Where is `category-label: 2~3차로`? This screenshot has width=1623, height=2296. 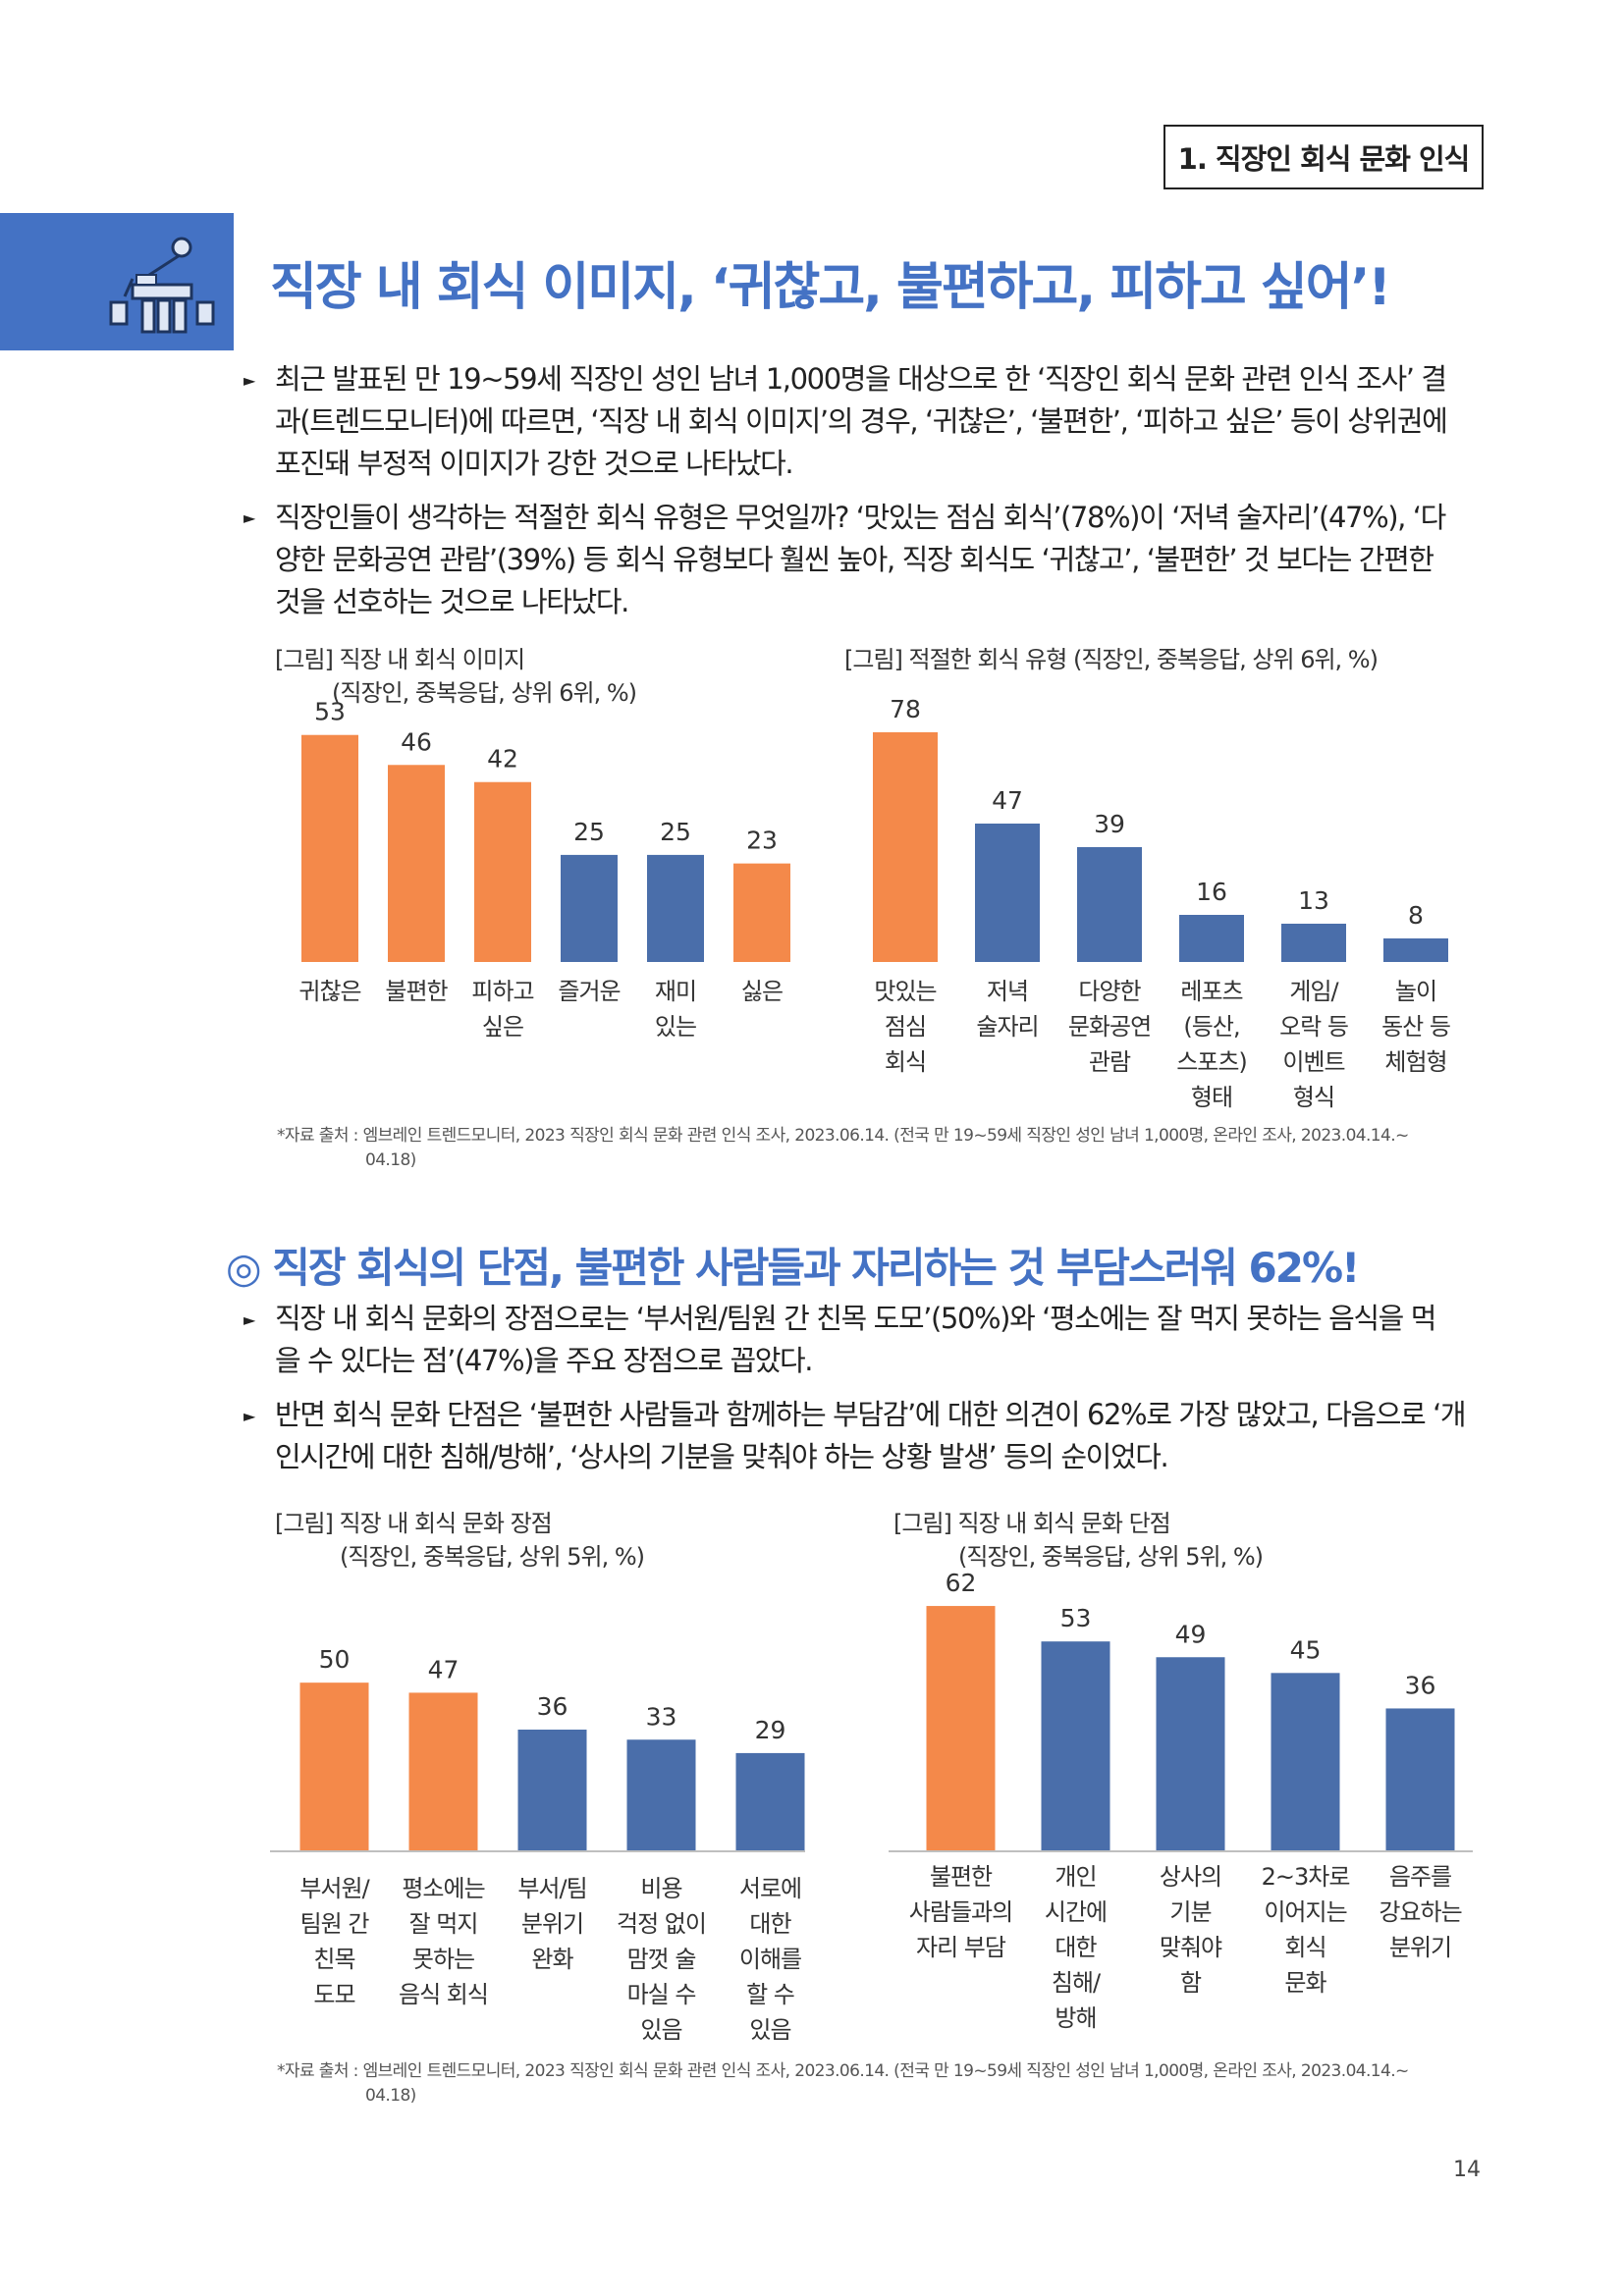 category-label: 2~3차로 is located at coordinates (1306, 1877).